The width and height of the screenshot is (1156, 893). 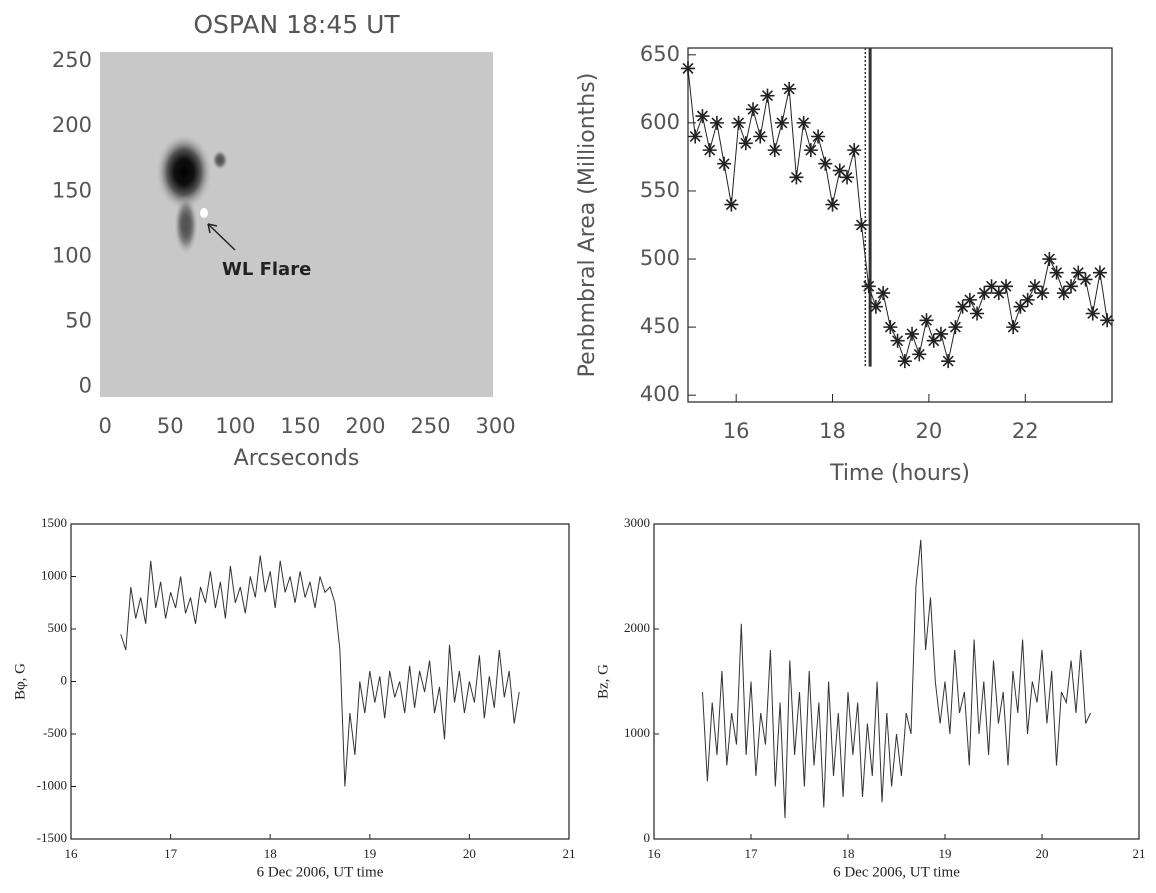 What do you see at coordinates (235, 426) in the screenshot?
I see `x-tick-label: 100` at bounding box center [235, 426].